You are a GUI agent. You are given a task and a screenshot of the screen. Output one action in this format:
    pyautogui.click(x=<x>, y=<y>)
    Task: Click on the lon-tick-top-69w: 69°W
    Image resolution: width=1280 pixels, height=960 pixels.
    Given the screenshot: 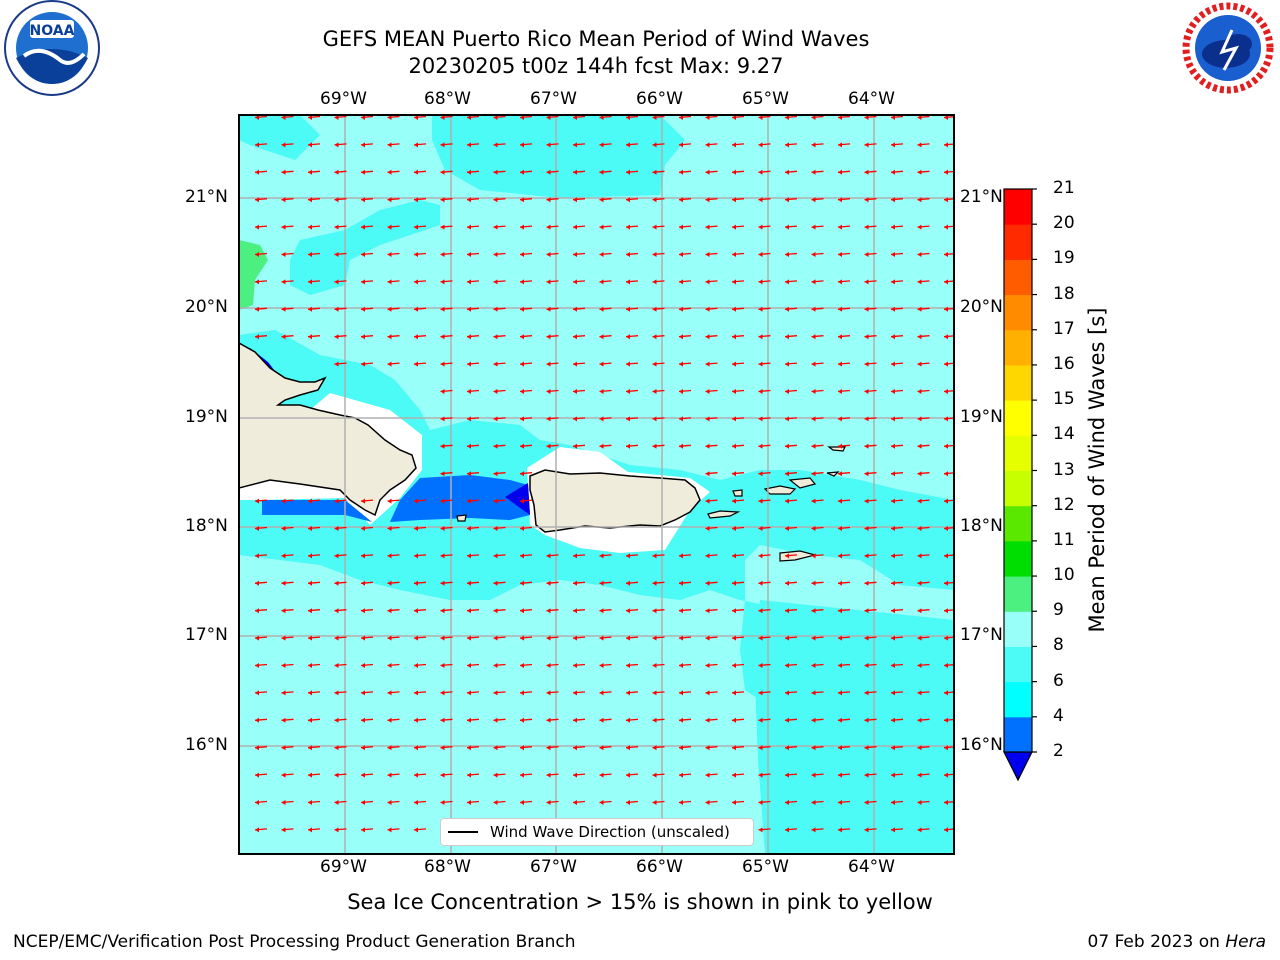 What is the action you would take?
    pyautogui.click(x=343, y=99)
    